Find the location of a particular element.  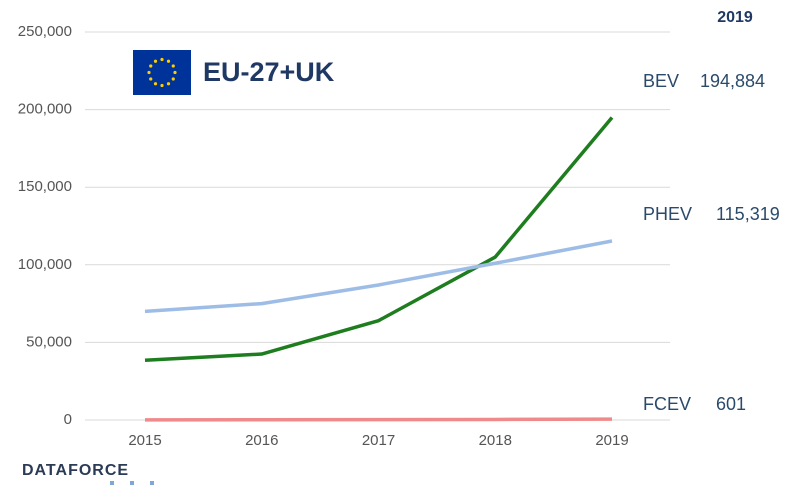

x-tick-label: 2017 is located at coordinates (378, 440).